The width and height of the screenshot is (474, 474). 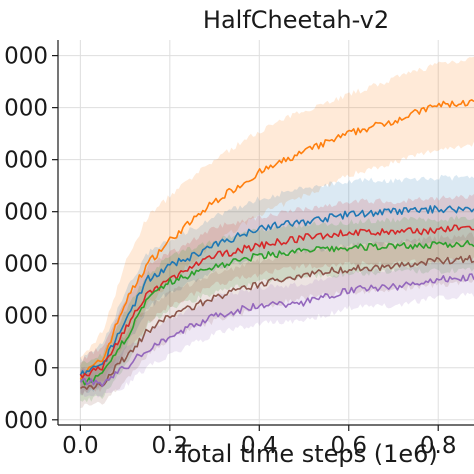 I want to click on x-axis-label: Total time steps (1e6), so click(x=306, y=454).